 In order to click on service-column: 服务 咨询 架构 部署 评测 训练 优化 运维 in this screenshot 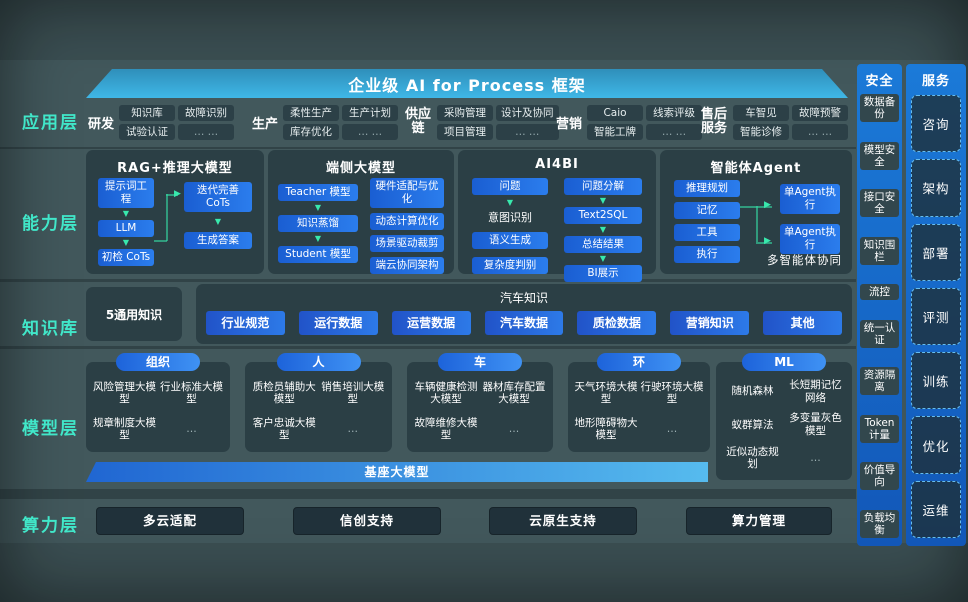, I will do `click(936, 305)`.